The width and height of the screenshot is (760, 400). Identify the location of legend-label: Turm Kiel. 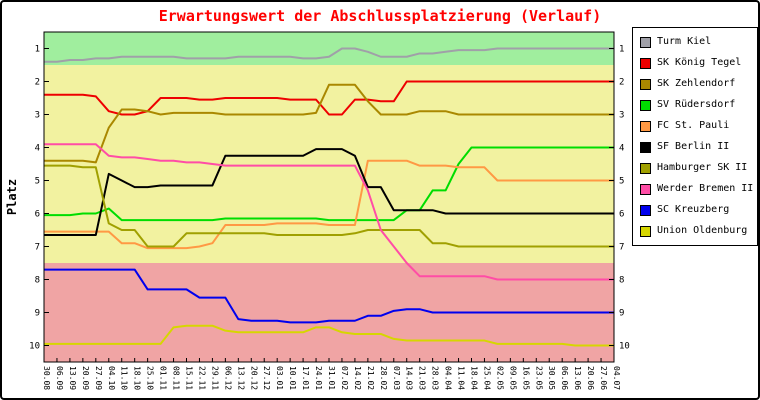
(684, 41).